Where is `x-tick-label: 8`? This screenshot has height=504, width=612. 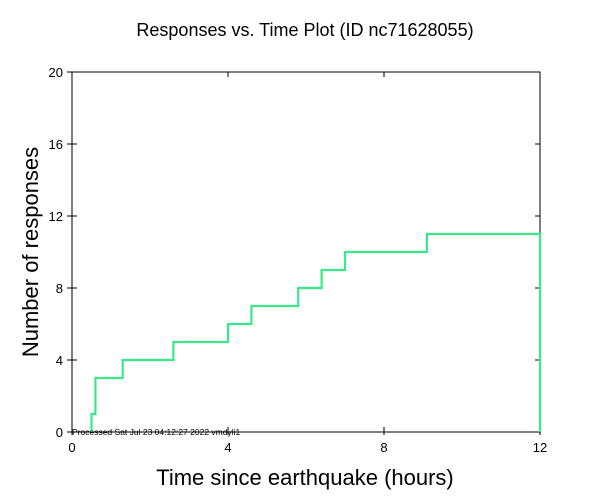 x-tick-label: 8 is located at coordinates (383, 447).